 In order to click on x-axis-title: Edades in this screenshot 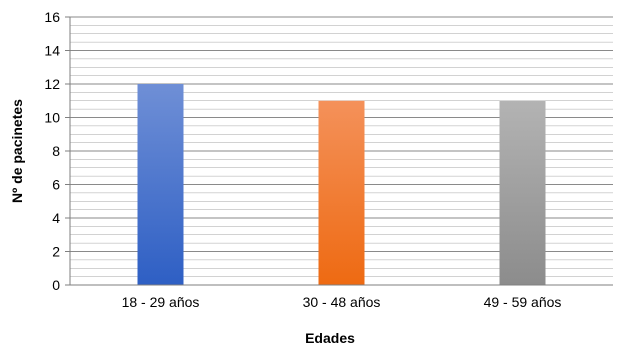, I will do `click(330, 338)`.